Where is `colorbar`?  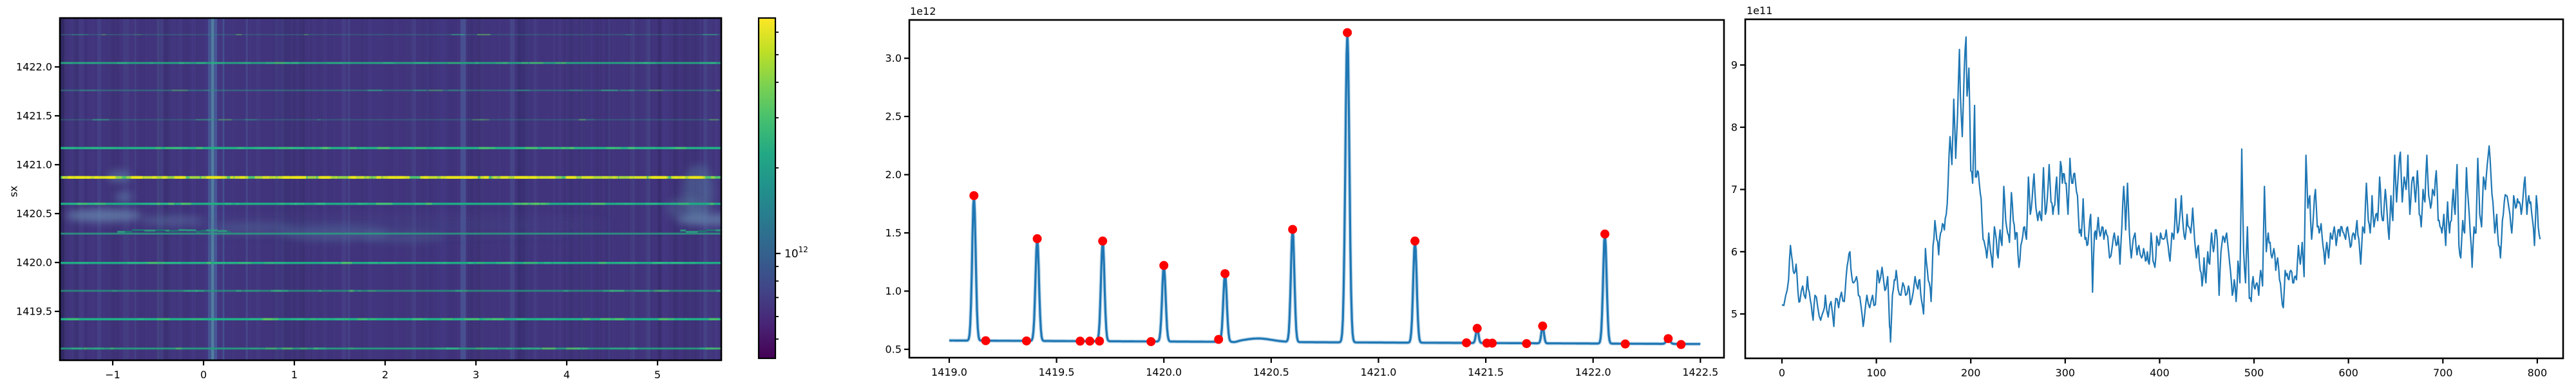
colorbar is located at coordinates (767, 188).